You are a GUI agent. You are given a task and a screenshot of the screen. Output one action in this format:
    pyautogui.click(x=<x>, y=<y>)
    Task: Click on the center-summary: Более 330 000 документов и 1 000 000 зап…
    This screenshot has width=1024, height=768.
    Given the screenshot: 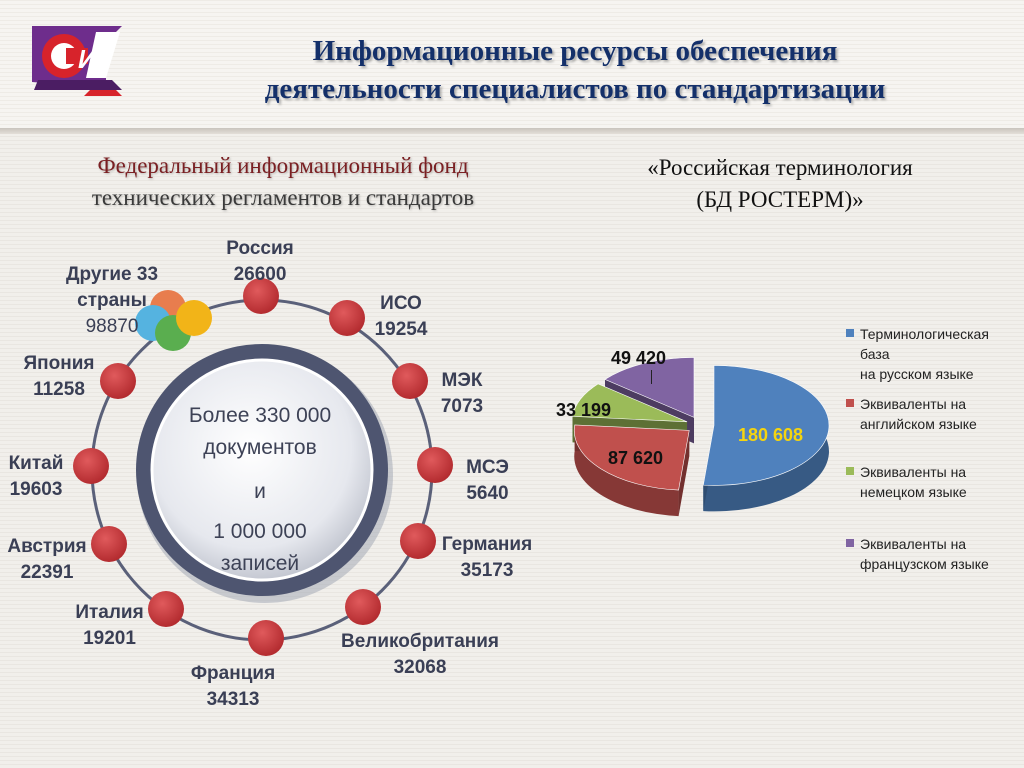 What is the action you would take?
    pyautogui.click(x=260, y=486)
    